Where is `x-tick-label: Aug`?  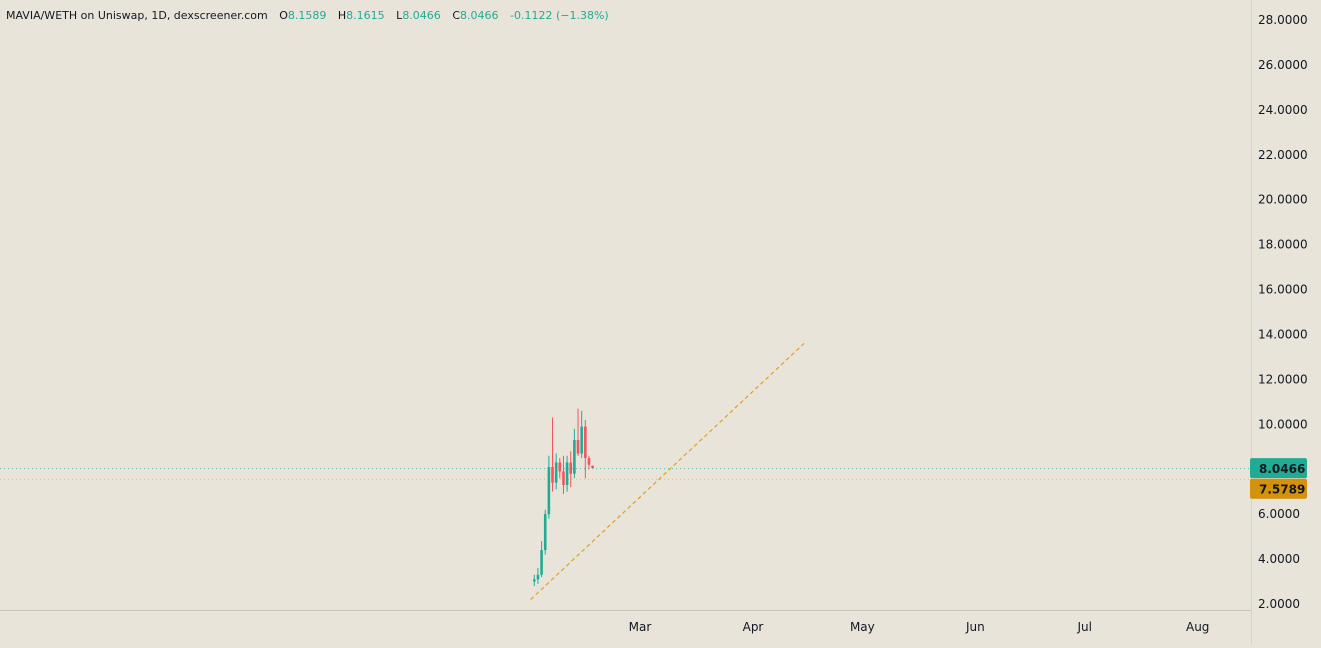 x-tick-label: Aug is located at coordinates (1197, 627).